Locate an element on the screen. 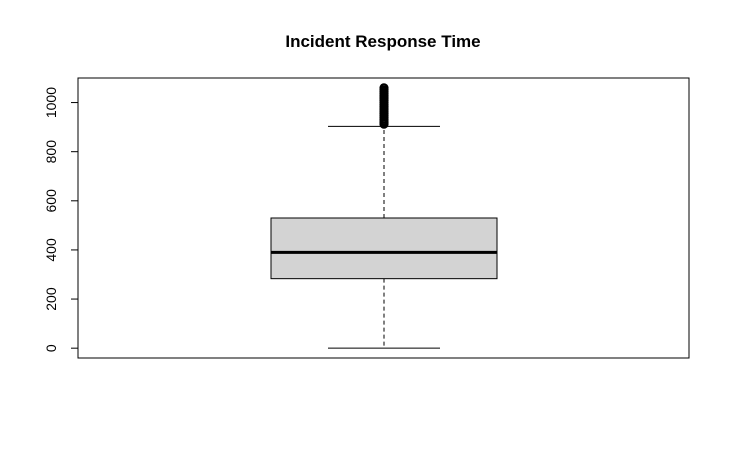  iqr-box is located at coordinates (384, 248).